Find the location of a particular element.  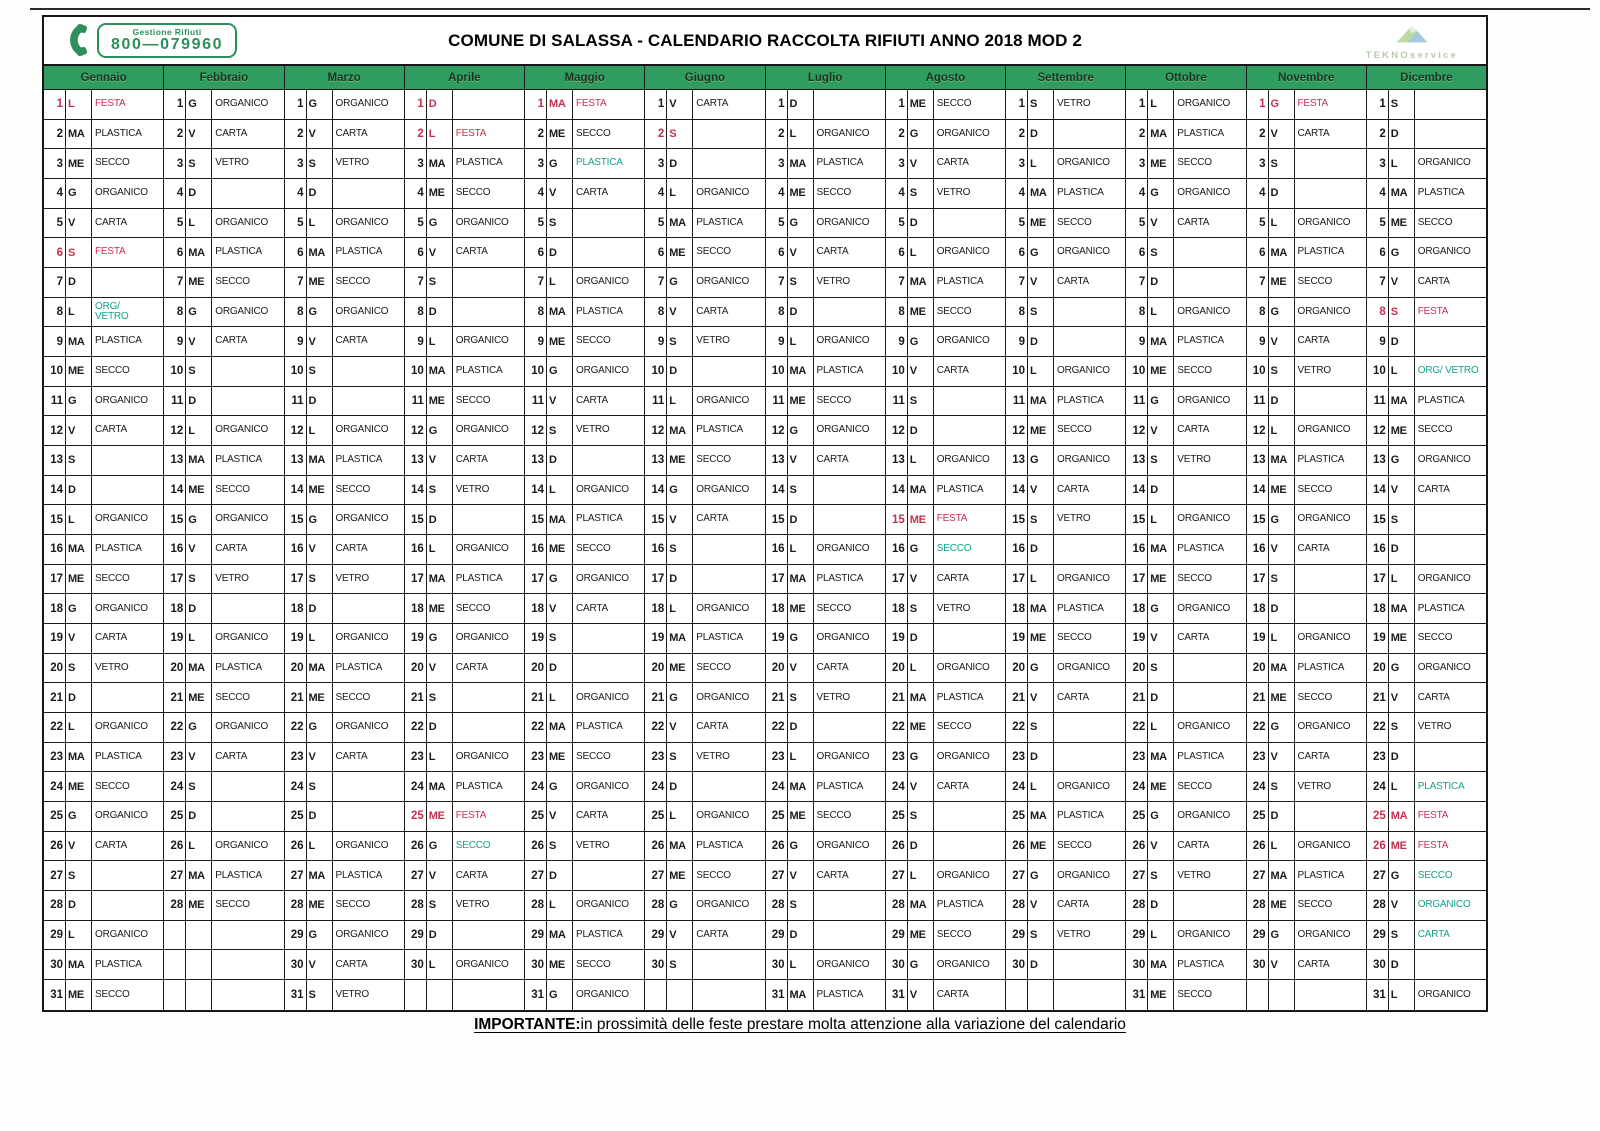

day-row: 18 ME SECCO is located at coordinates (464, 609).